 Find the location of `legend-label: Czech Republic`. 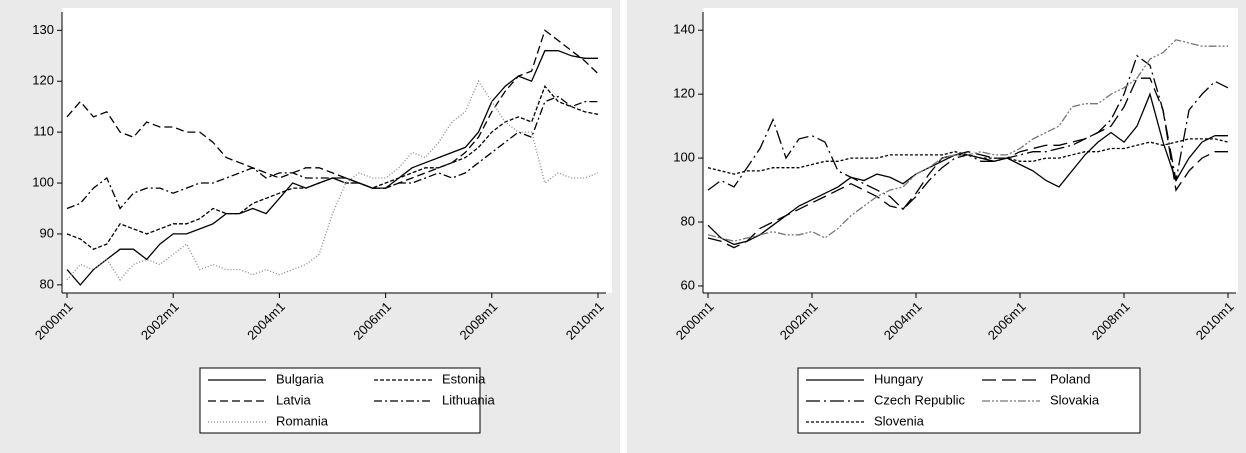

legend-label: Czech Republic is located at coordinates (920, 399).